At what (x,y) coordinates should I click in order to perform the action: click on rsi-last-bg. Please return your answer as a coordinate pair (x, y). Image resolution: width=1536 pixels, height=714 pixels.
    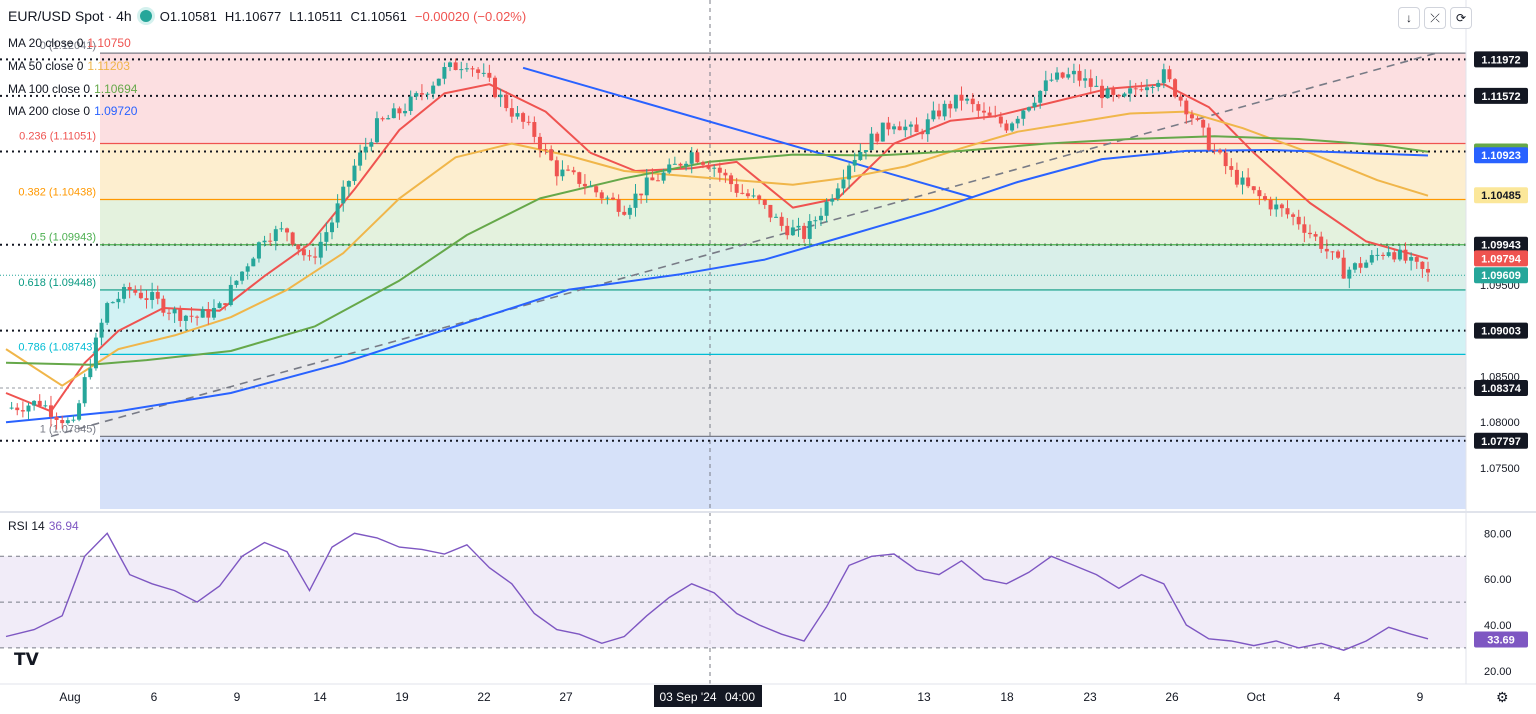
    Looking at the image, I should click on (1501, 639).